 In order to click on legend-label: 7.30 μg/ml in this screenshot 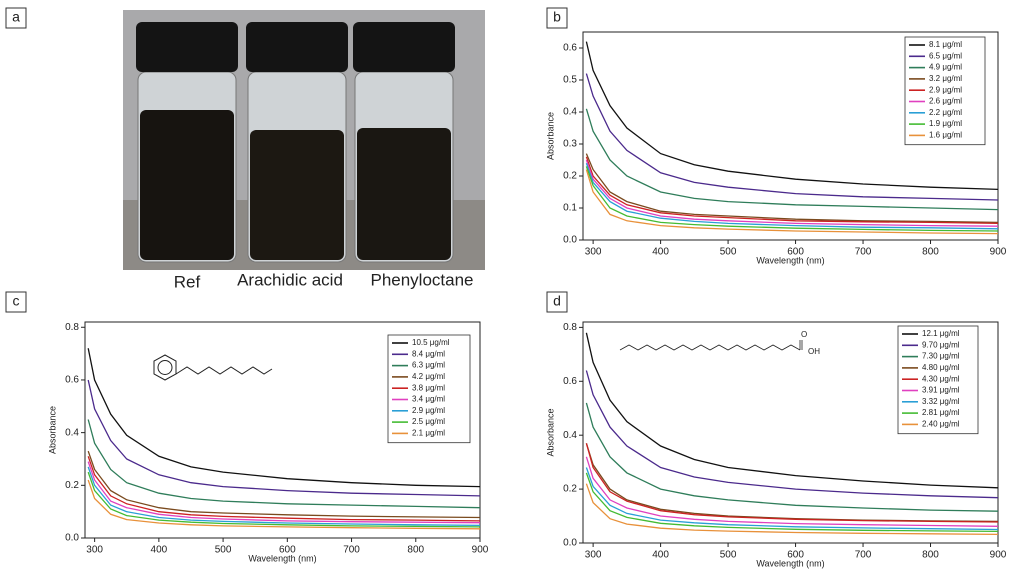, I will do `click(941, 356)`.